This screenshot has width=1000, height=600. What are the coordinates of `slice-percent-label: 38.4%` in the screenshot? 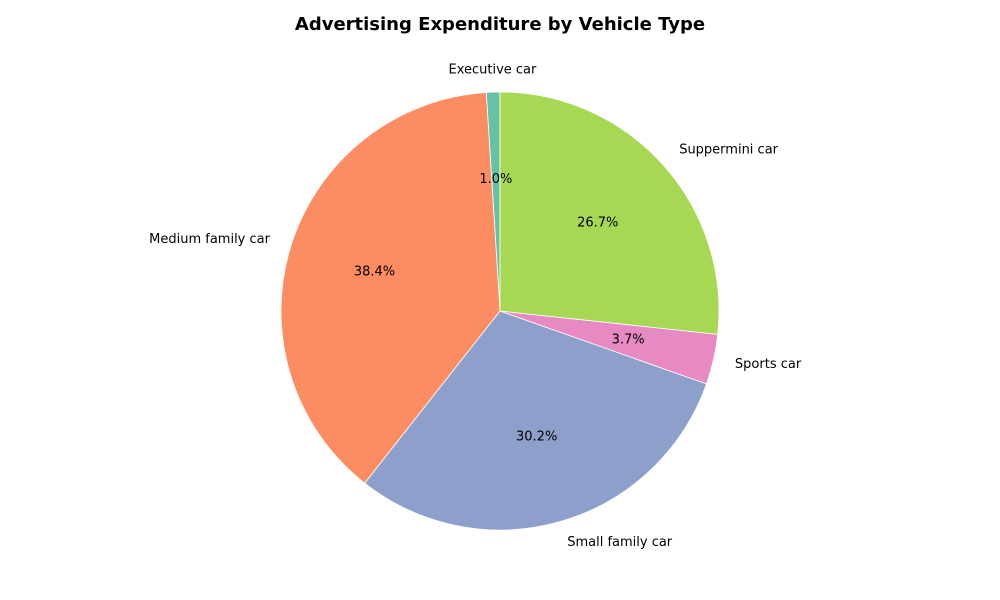 It's located at (374, 271).